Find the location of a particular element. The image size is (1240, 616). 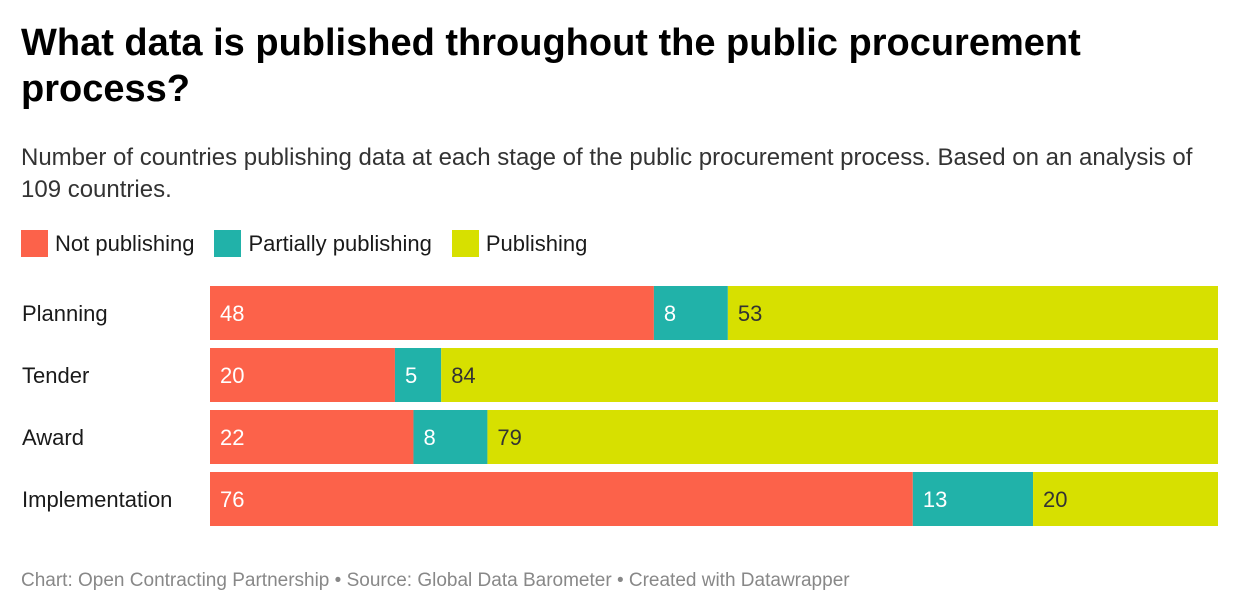

bar-award-partially-publishing is located at coordinates (450, 437).